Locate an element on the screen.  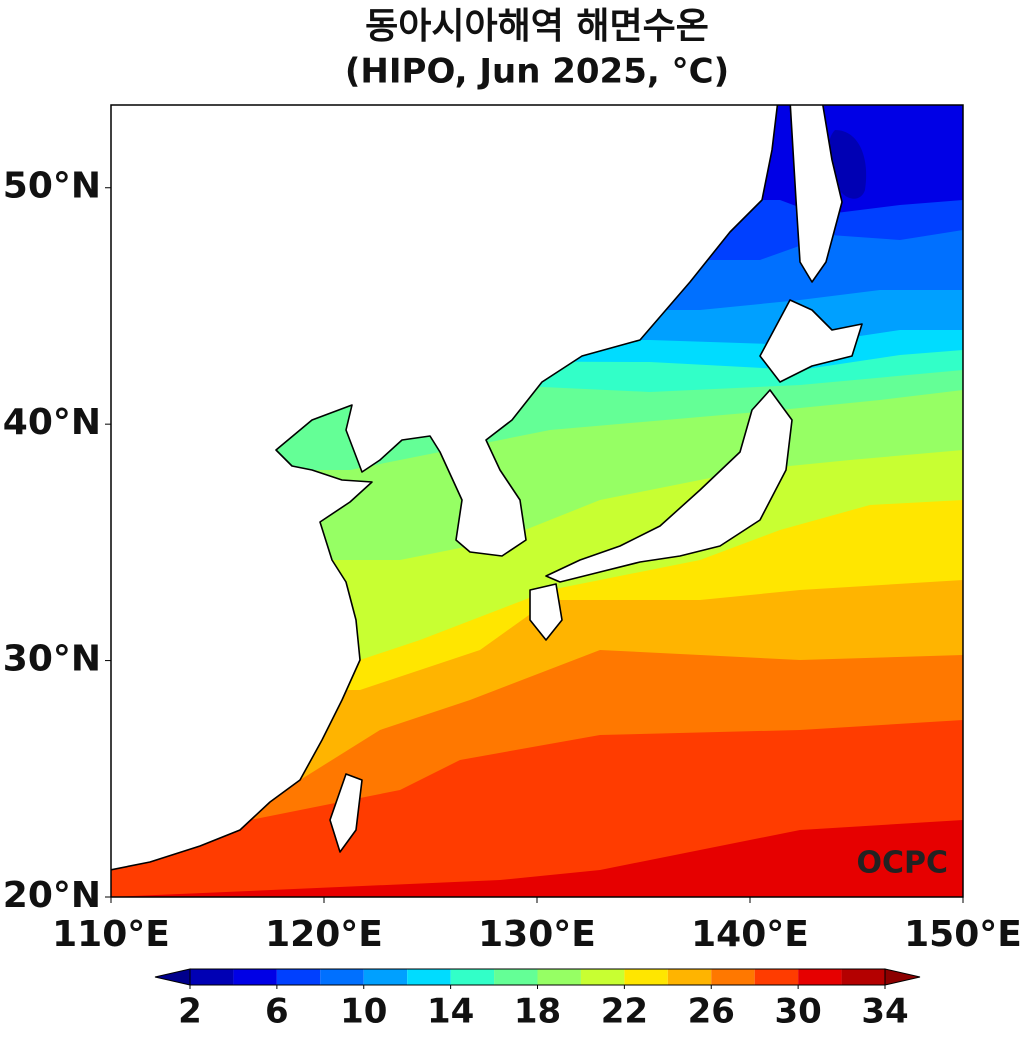
colorbar-tick-label: 18 is located at coordinates (537, 1012).